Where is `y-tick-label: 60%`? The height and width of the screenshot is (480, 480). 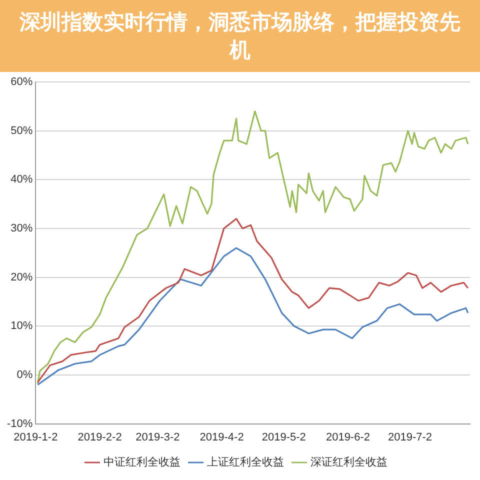 y-tick-label: 60% is located at coordinates (21, 82).